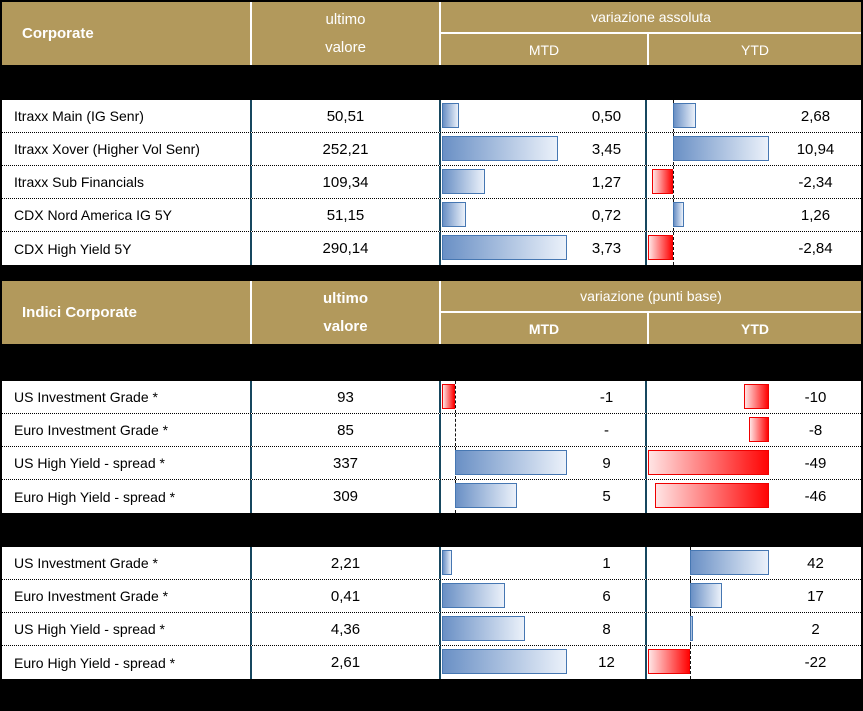 This screenshot has height=711, width=863. I want to click on ytd-value: 10,94, so click(815, 149).